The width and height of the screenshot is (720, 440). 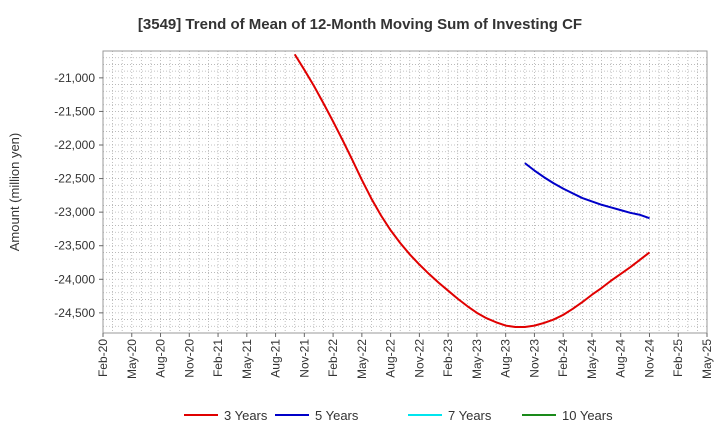 What do you see at coordinates (189, 358) in the screenshot?
I see `x-tick-label: Nov-20` at bounding box center [189, 358].